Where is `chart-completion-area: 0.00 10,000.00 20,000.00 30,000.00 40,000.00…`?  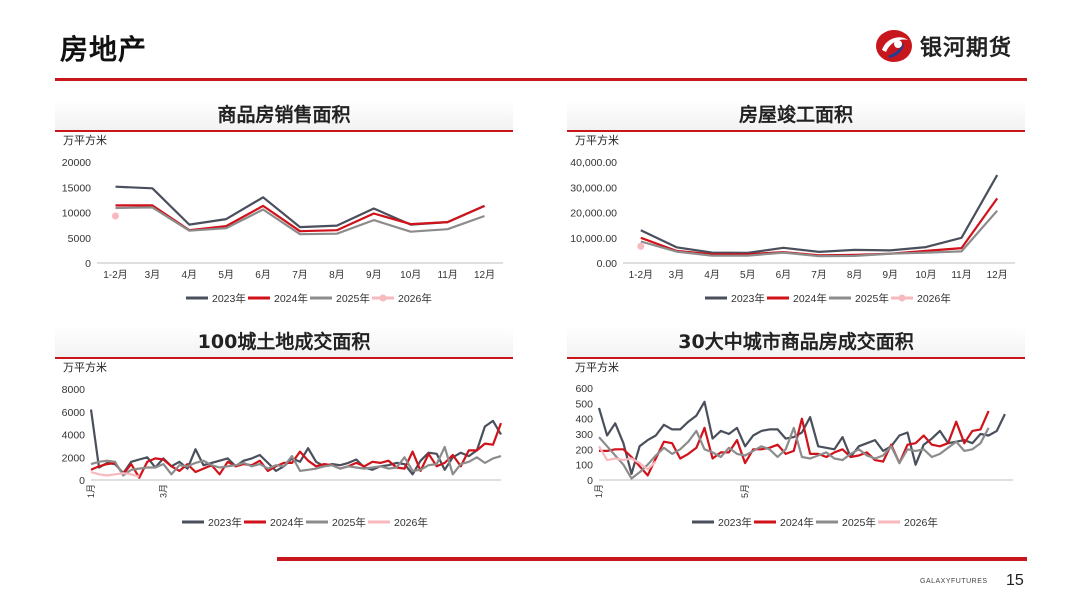
chart-completion-area: 0.00 10,000.00 20,000.00 30,000.00 40,000.00… is located at coordinates (792, 231).